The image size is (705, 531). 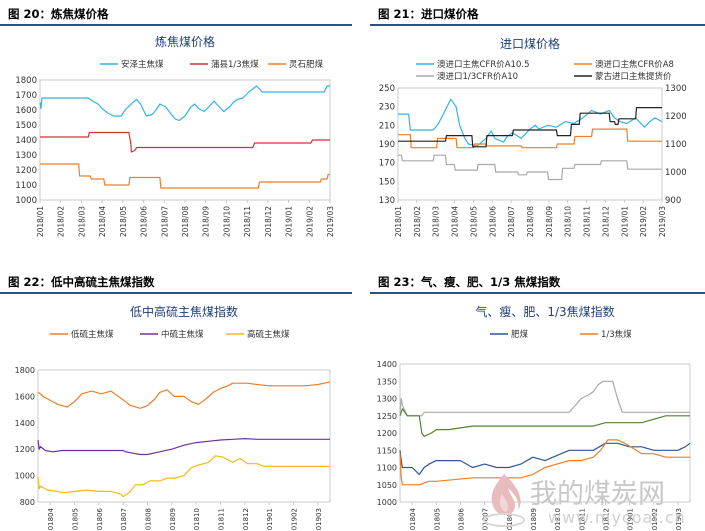 I want to click on legend-label: 中硫主焦煤, so click(x=182, y=334).